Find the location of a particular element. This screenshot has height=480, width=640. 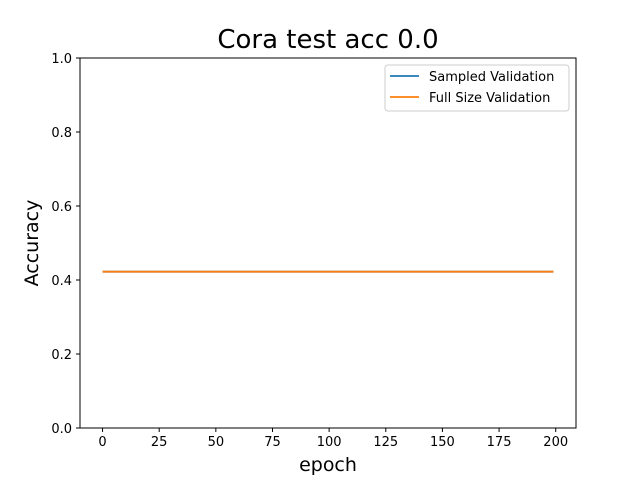

x-tick-label: 125 is located at coordinates (385, 442).